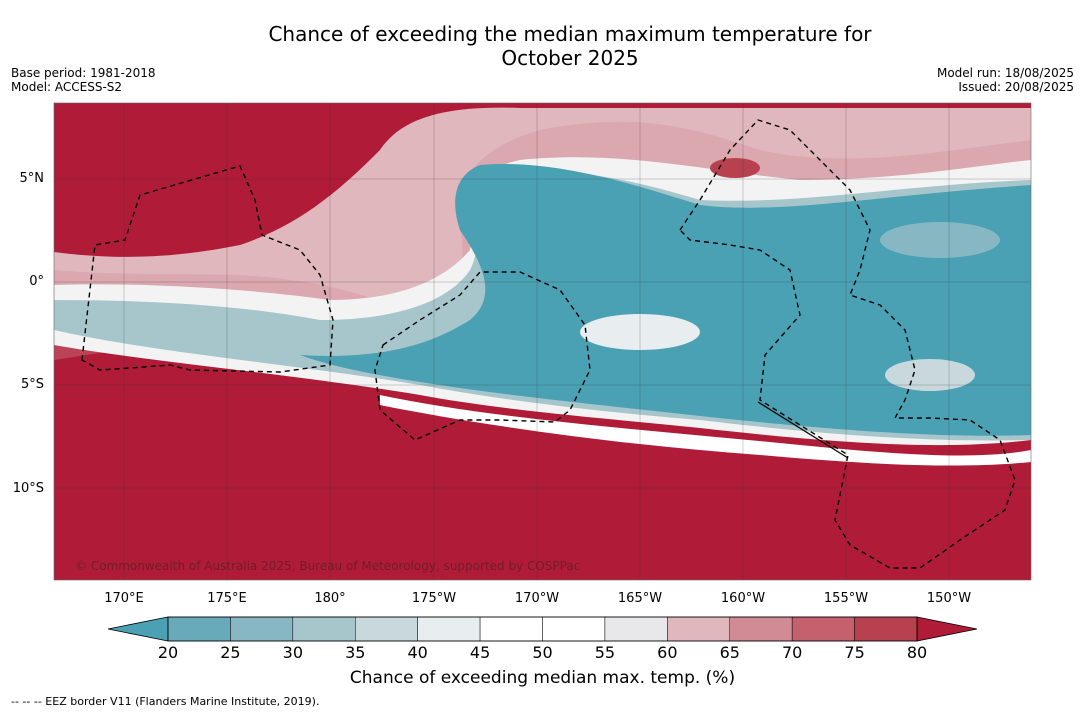  What do you see at coordinates (67, 87) in the screenshot?
I see `model-name: Model: ACCESS-S2` at bounding box center [67, 87].